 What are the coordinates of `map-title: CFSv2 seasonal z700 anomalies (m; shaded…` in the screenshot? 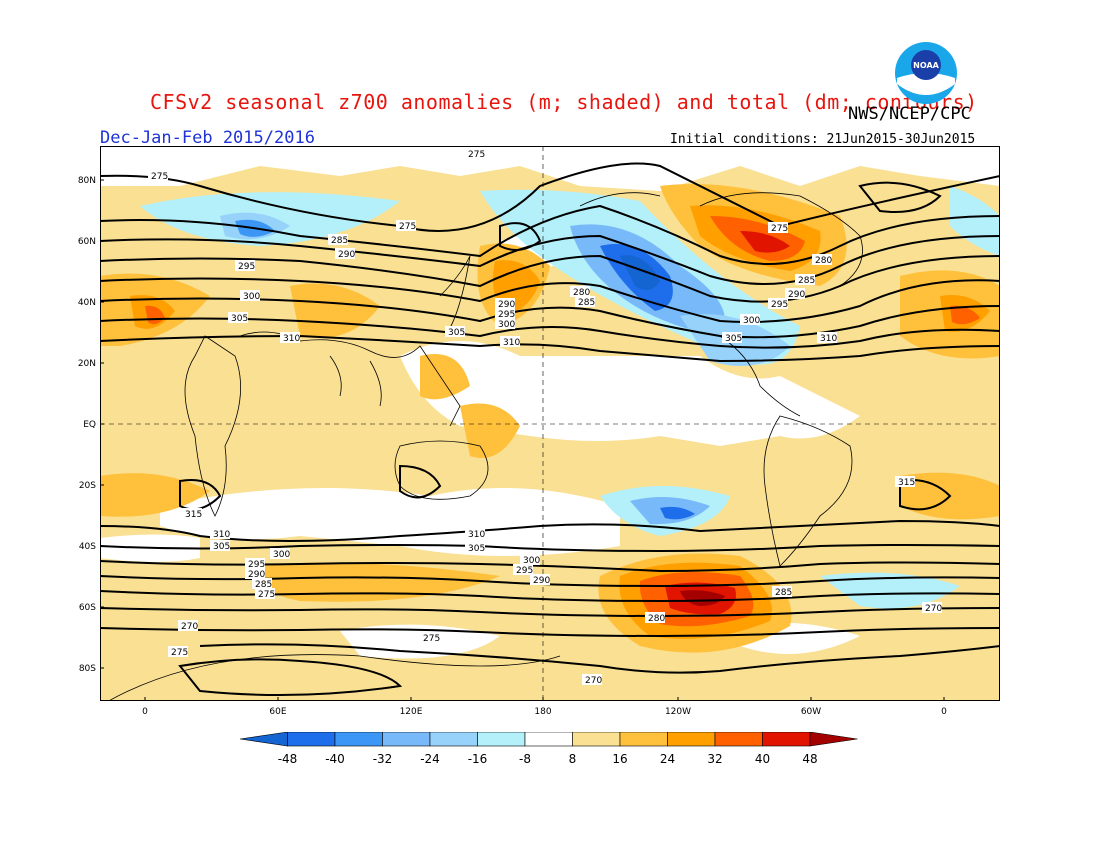 It's located at (564, 102).